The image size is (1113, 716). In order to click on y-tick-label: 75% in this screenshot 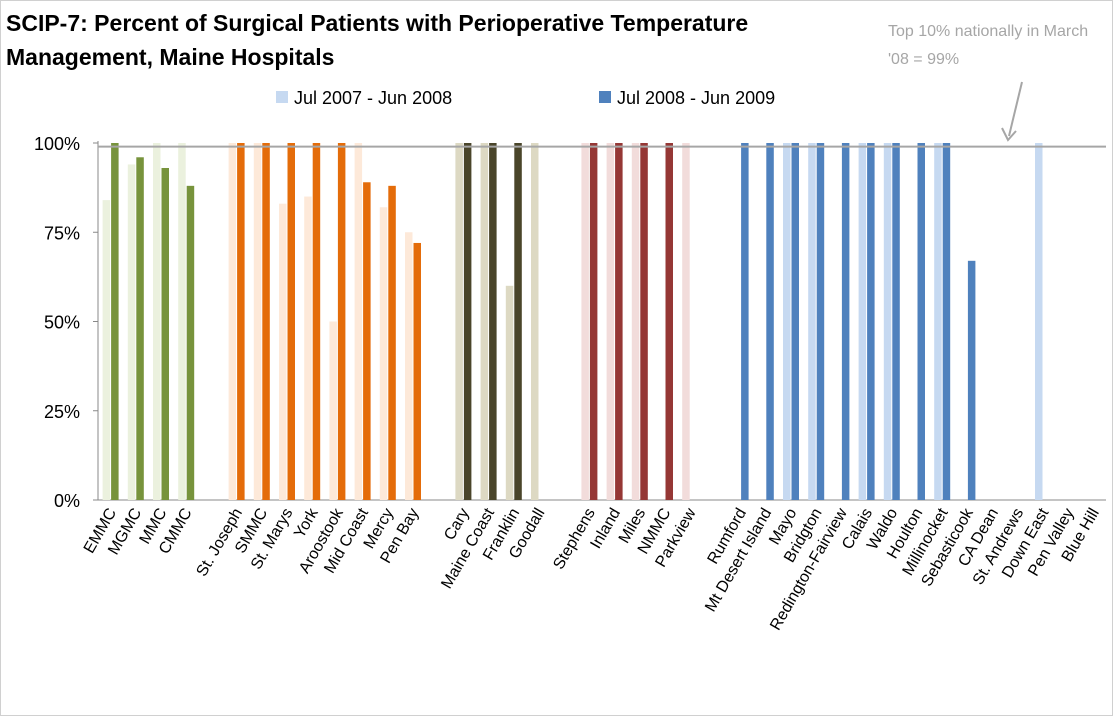, I will do `click(62, 233)`.